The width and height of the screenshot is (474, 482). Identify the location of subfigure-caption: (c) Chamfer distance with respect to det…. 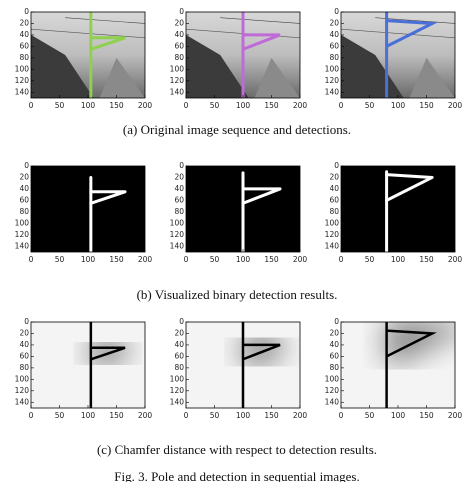
(237, 449).